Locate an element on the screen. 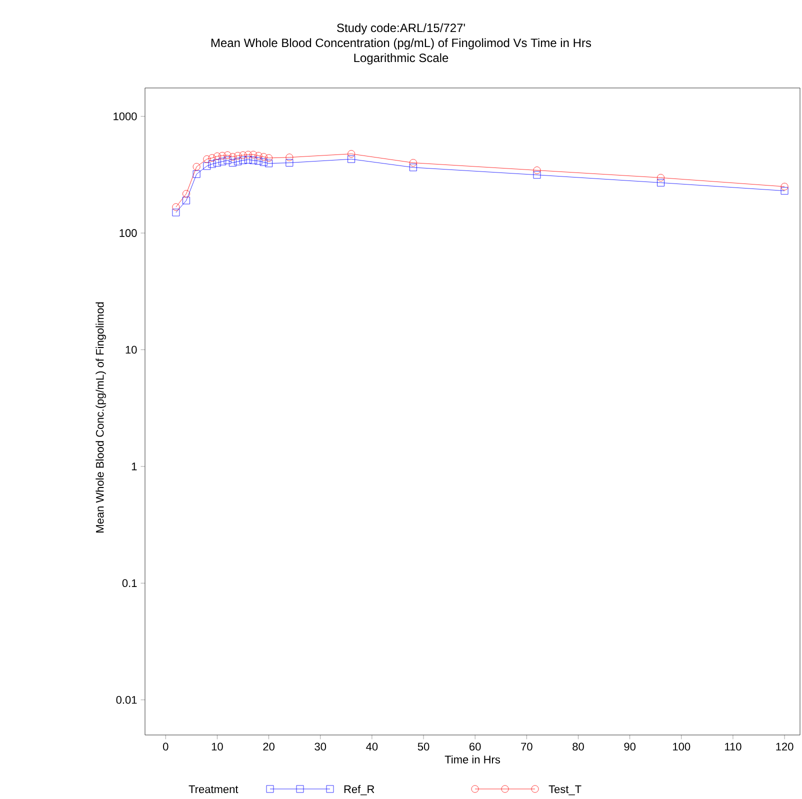 The height and width of the screenshot is (799, 802). y-tick-label: 0.01 is located at coordinates (126, 700).